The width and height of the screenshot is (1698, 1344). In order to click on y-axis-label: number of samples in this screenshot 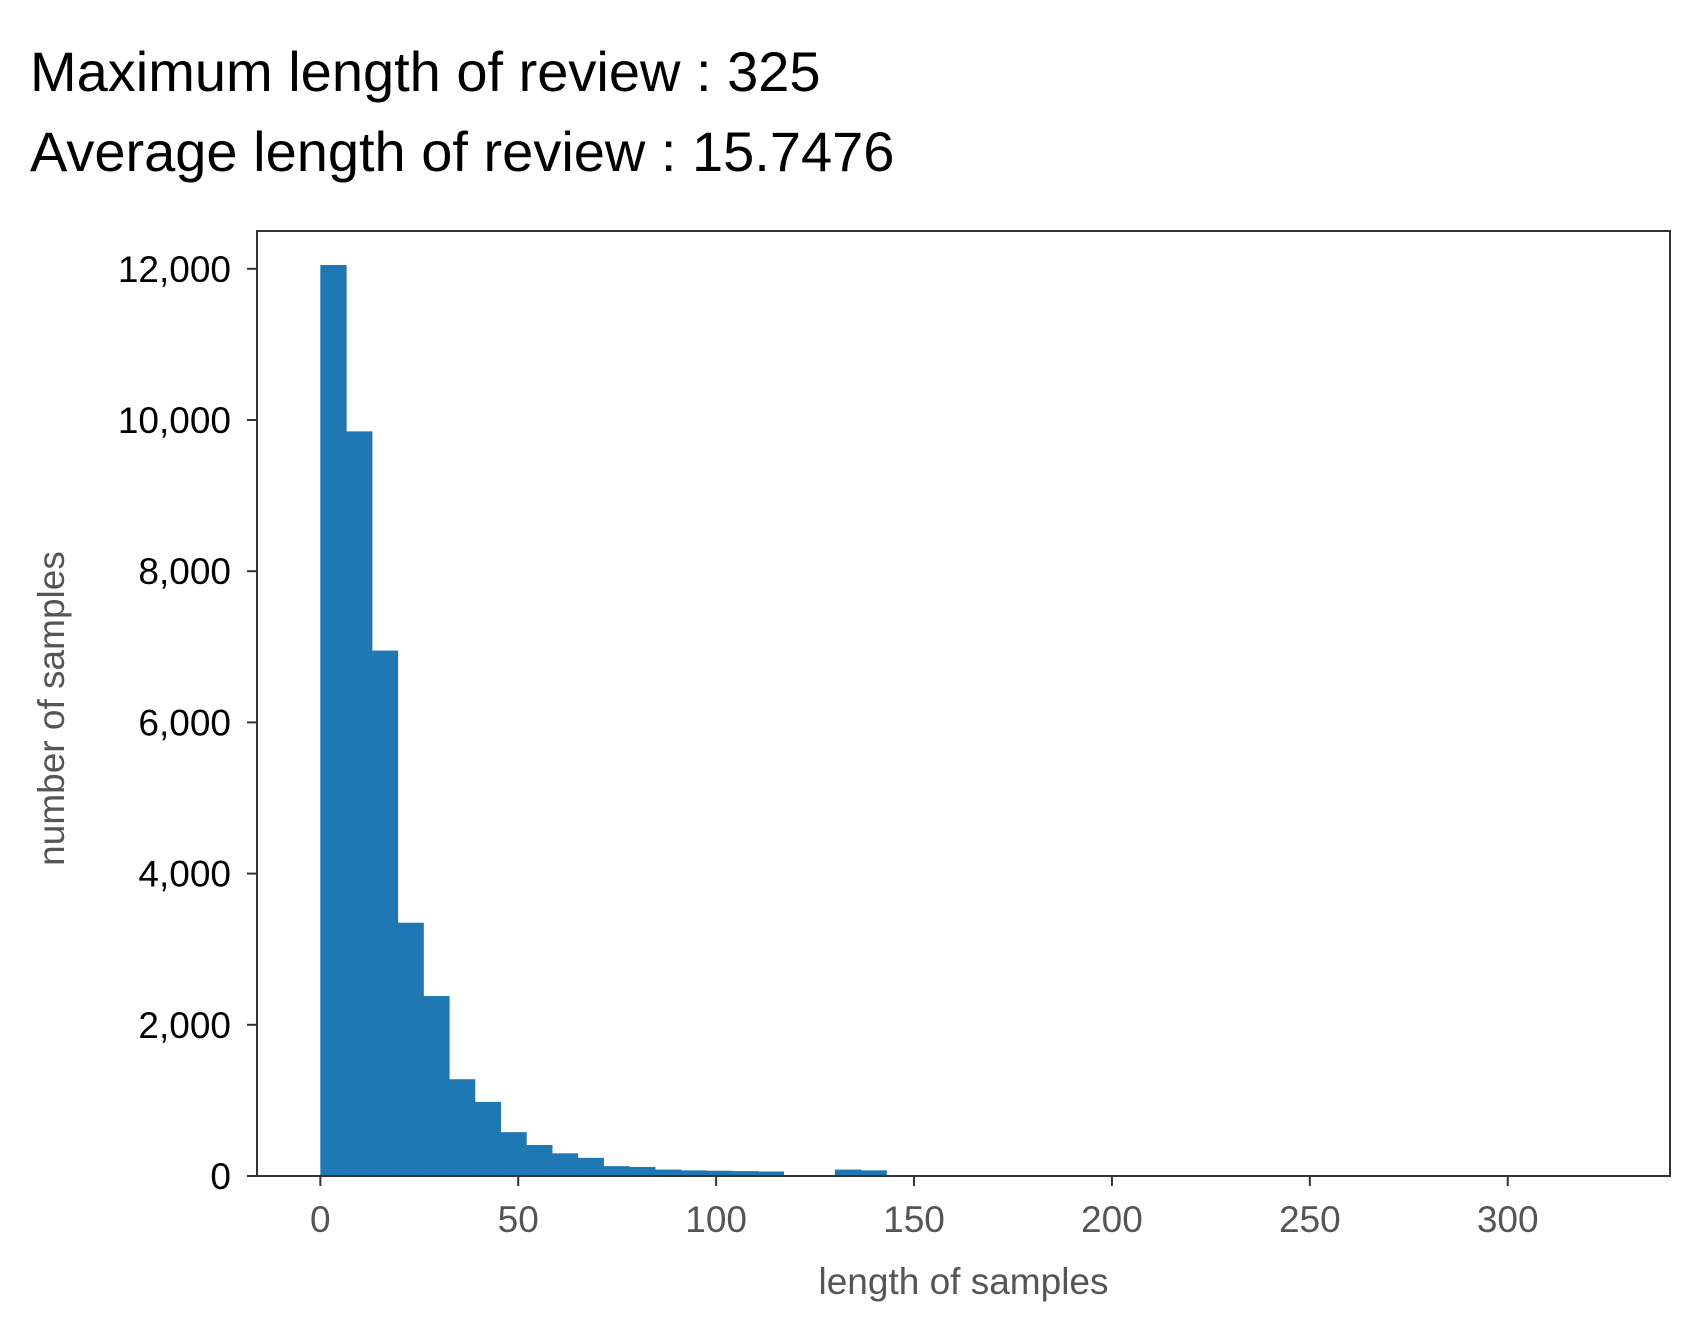, I will do `click(51, 708)`.